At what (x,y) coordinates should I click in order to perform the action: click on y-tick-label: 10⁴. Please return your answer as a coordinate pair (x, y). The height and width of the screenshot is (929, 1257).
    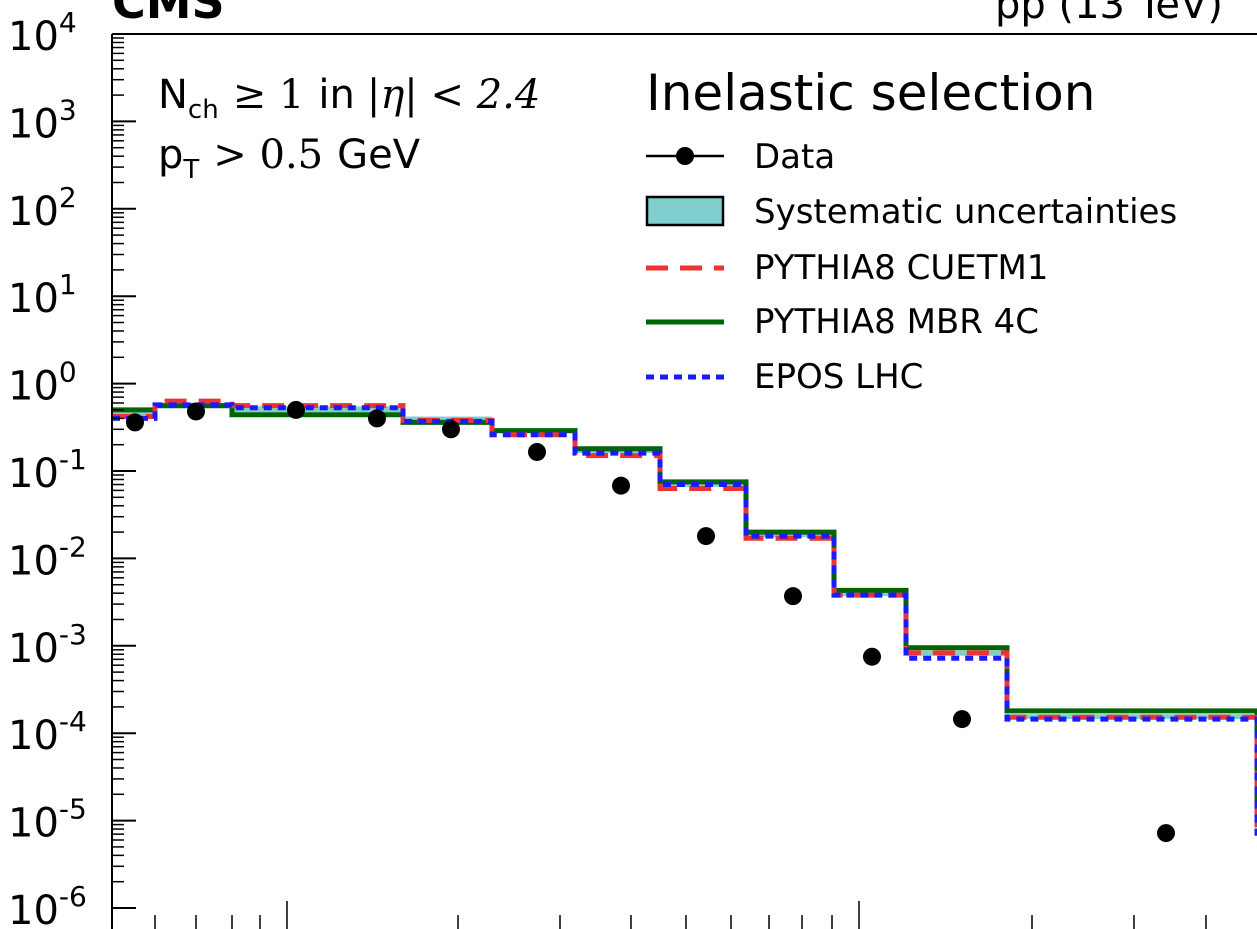
    Looking at the image, I should click on (42, 33).